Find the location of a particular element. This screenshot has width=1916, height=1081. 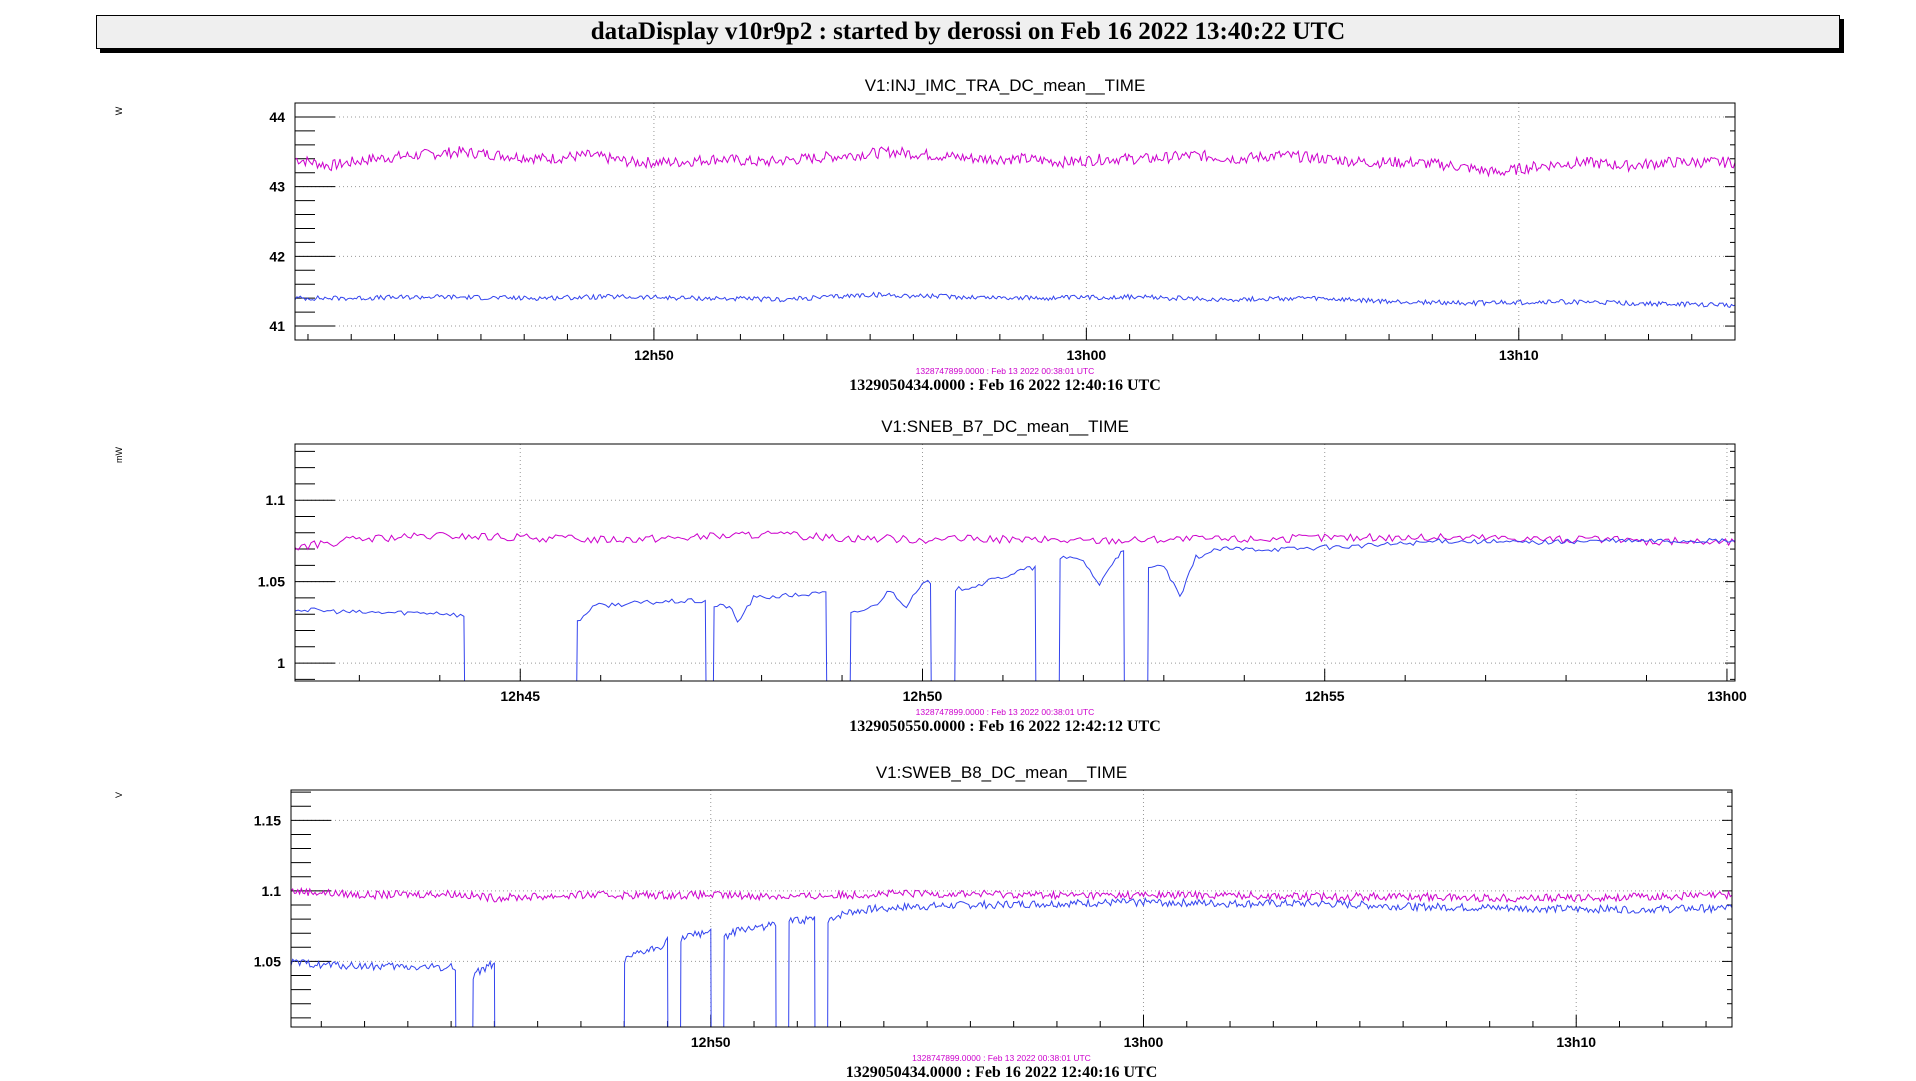

x-tick-label: 12h55 is located at coordinates (1325, 696).